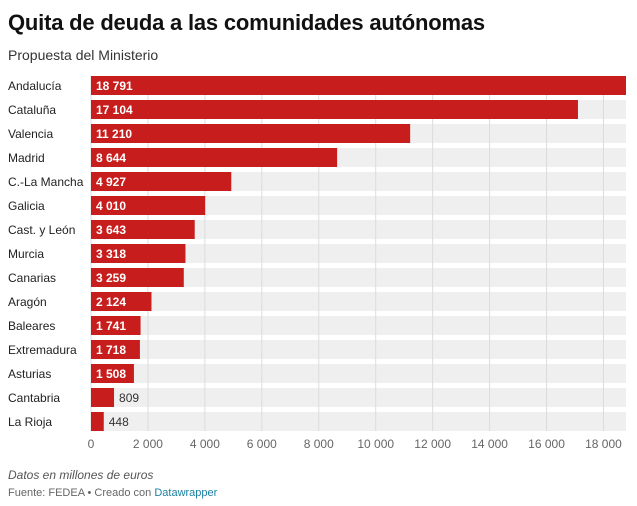  What do you see at coordinates (148, 444) in the screenshot?
I see `x-tick-label: 2 000` at bounding box center [148, 444].